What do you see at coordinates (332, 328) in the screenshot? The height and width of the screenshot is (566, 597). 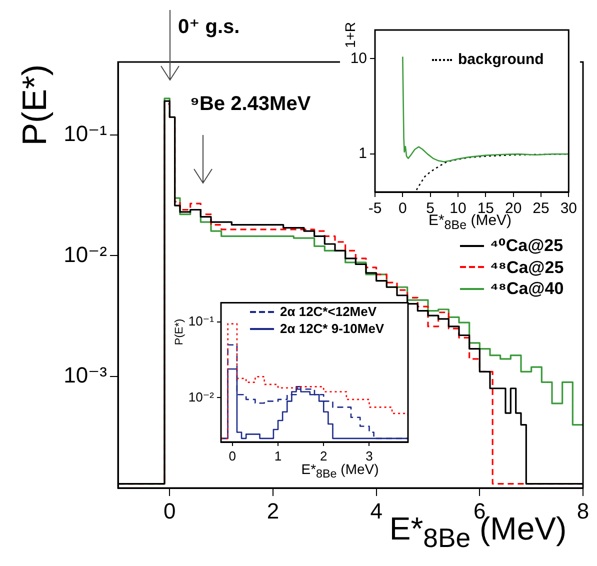 I see `legend-label: 2α 12C* 9-10MeV` at bounding box center [332, 328].